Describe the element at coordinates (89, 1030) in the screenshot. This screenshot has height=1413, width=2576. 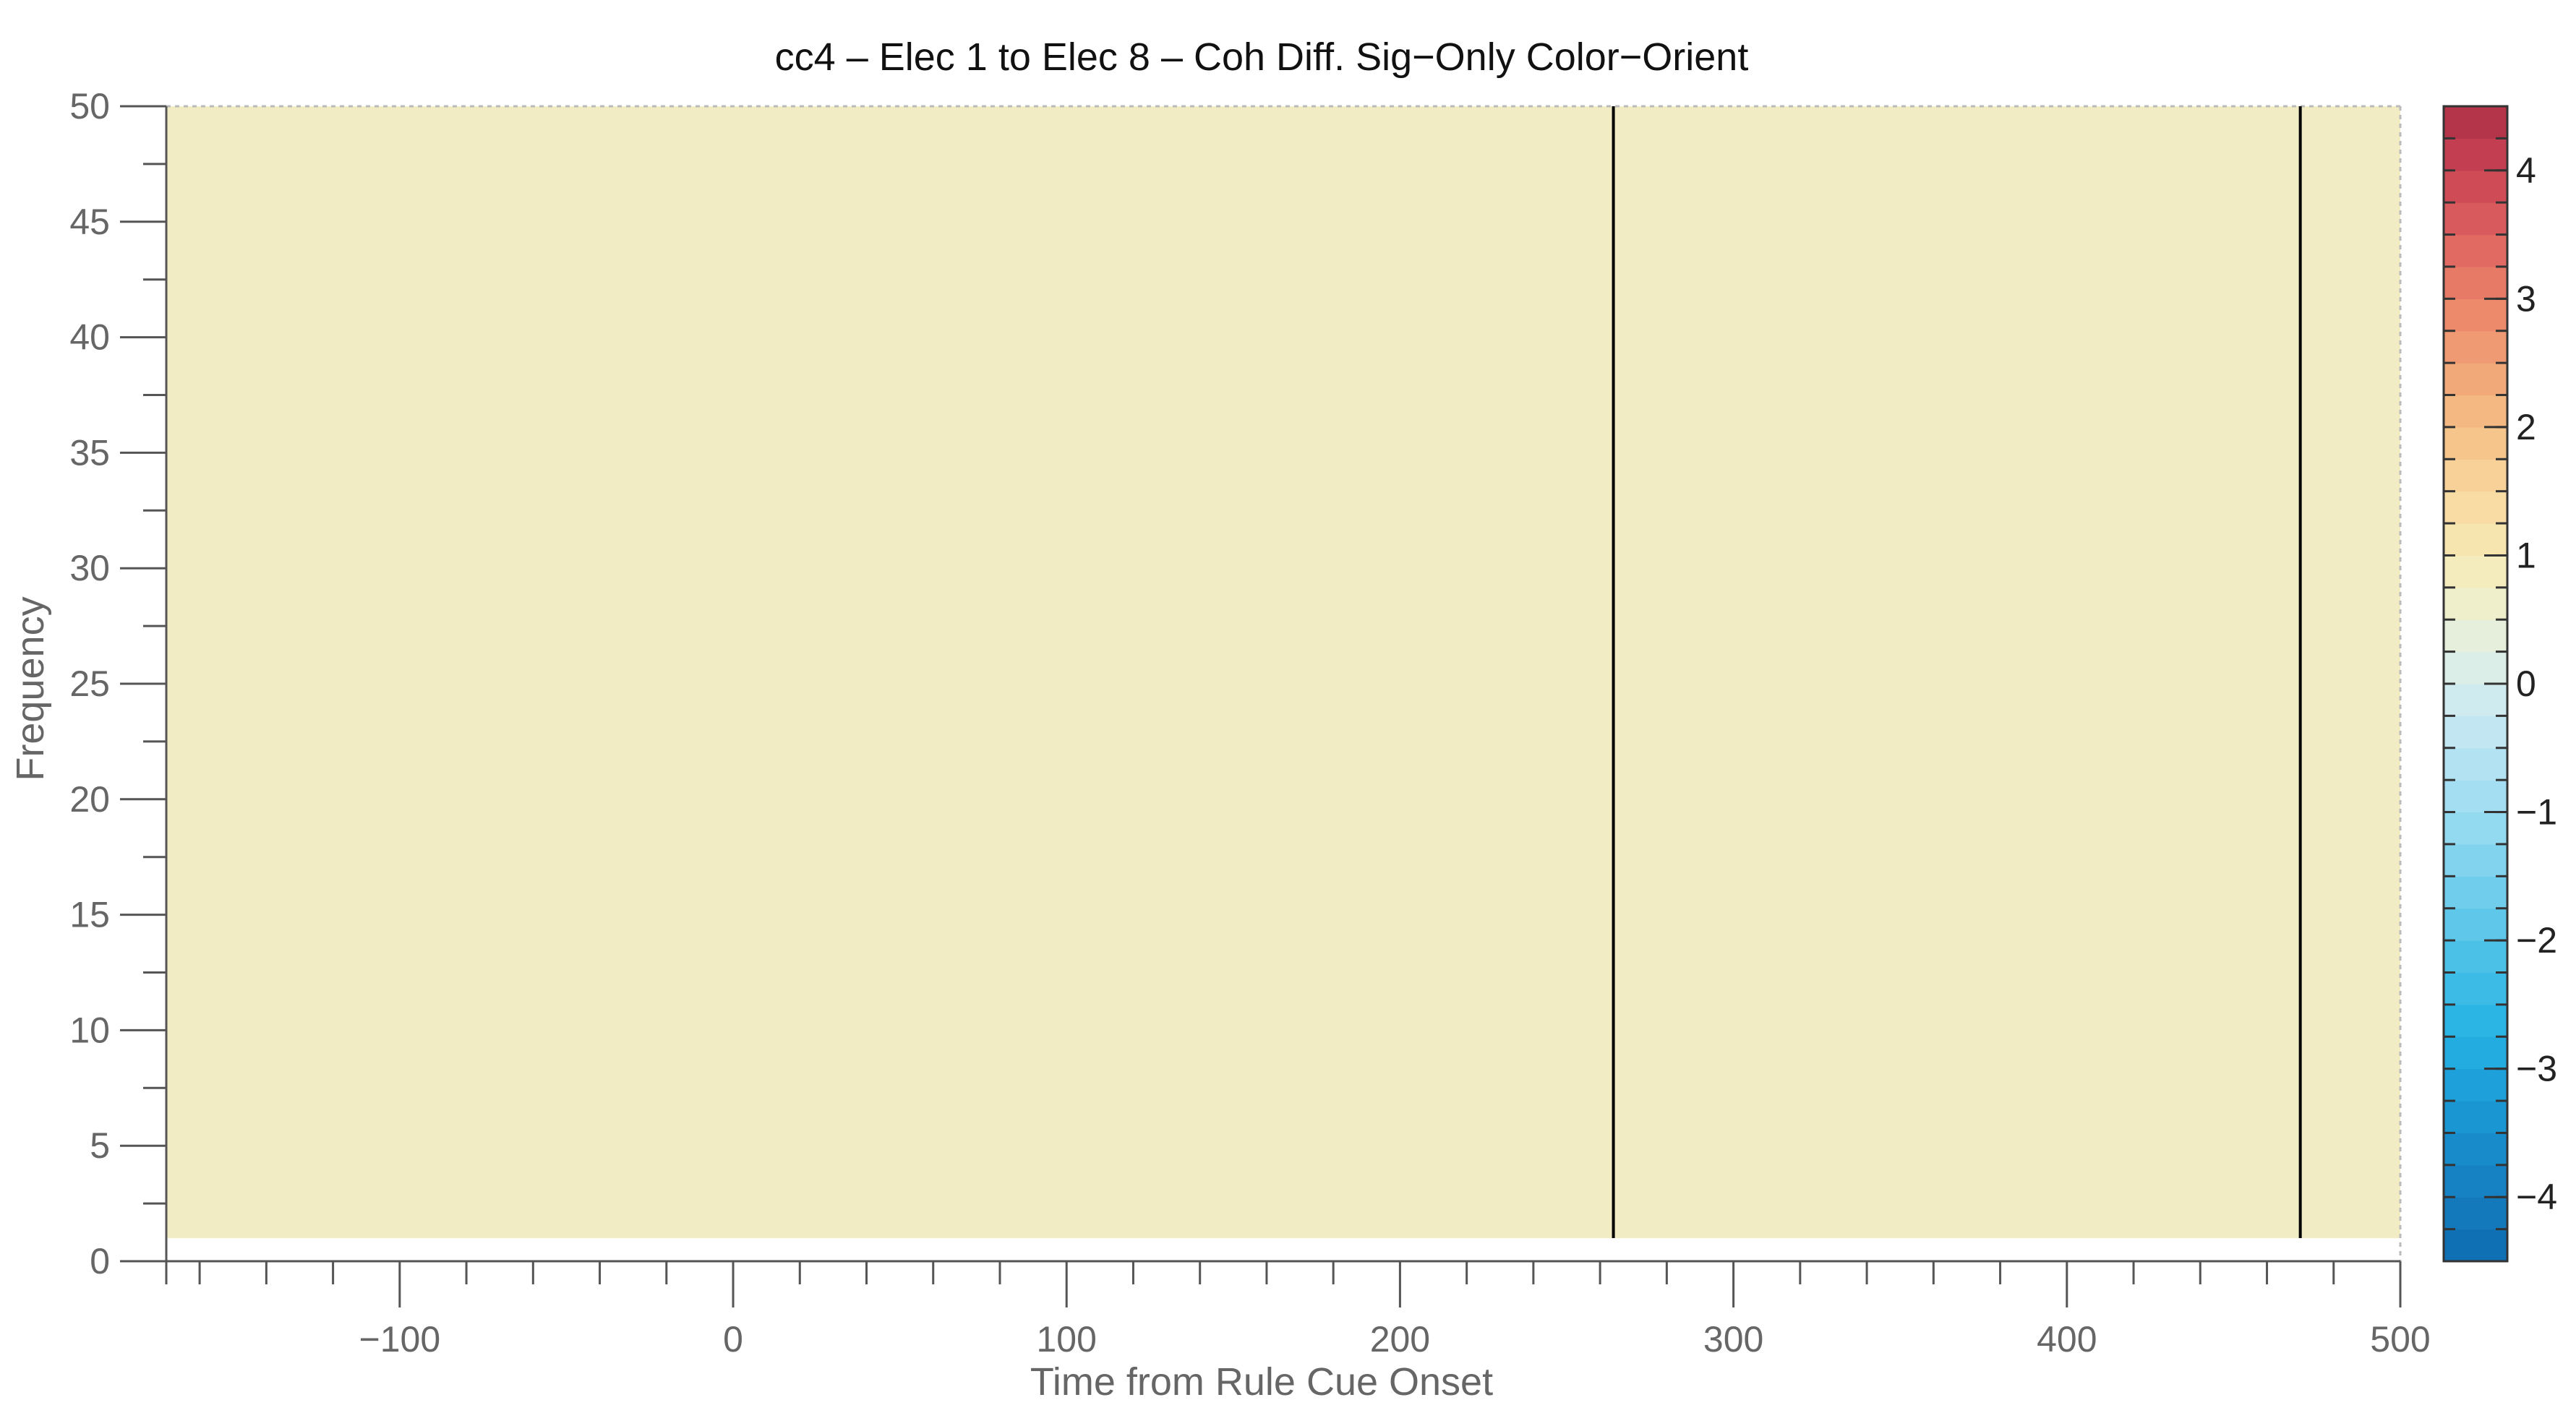
I see `y-tick-label: 10` at that location.